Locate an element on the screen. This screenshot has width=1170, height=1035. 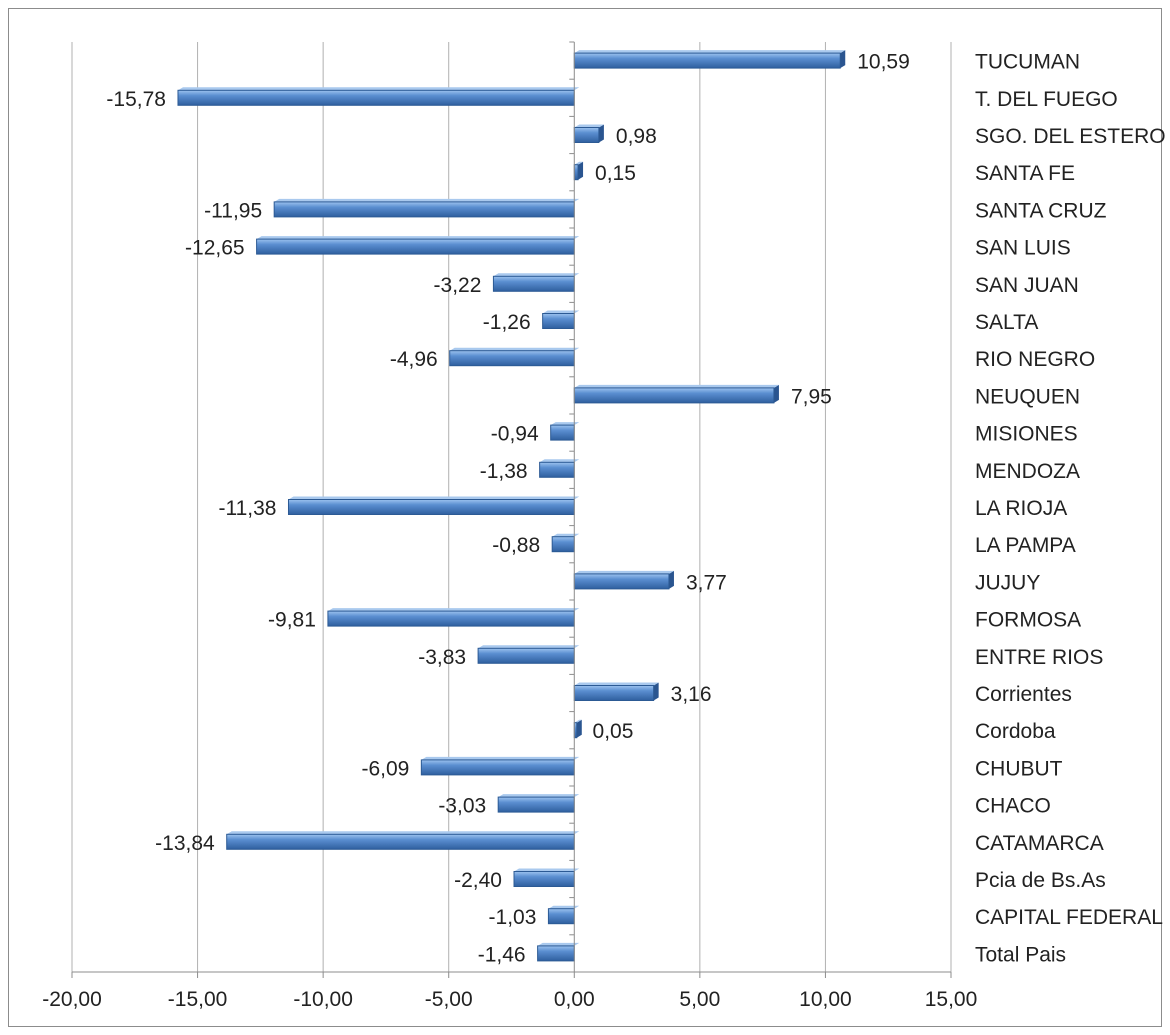
data-label: 10,59 is located at coordinates (883, 62).